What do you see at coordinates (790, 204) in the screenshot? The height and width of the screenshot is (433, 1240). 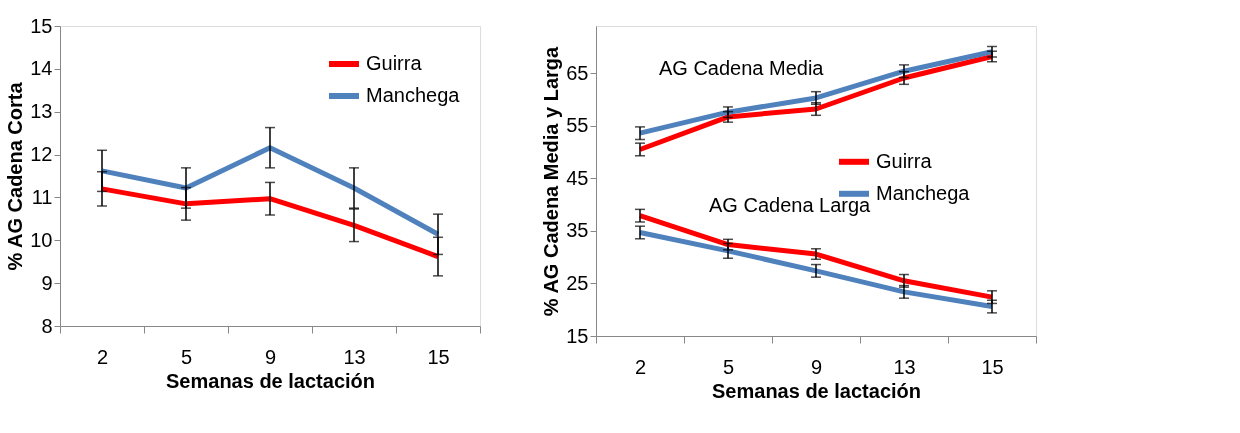 I see `annotation: AG Cadena Larga` at bounding box center [790, 204].